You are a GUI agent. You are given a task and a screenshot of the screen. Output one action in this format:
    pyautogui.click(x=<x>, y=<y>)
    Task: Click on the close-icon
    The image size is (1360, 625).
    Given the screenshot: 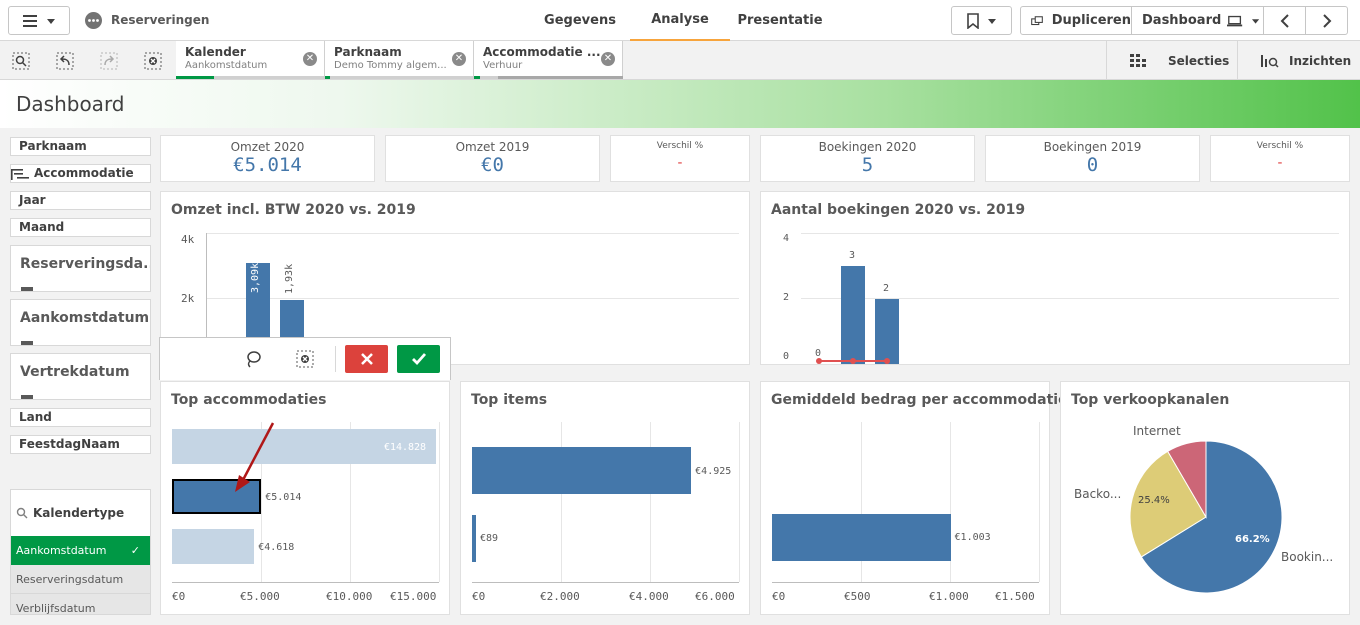 What is the action you would take?
    pyautogui.click(x=366, y=359)
    